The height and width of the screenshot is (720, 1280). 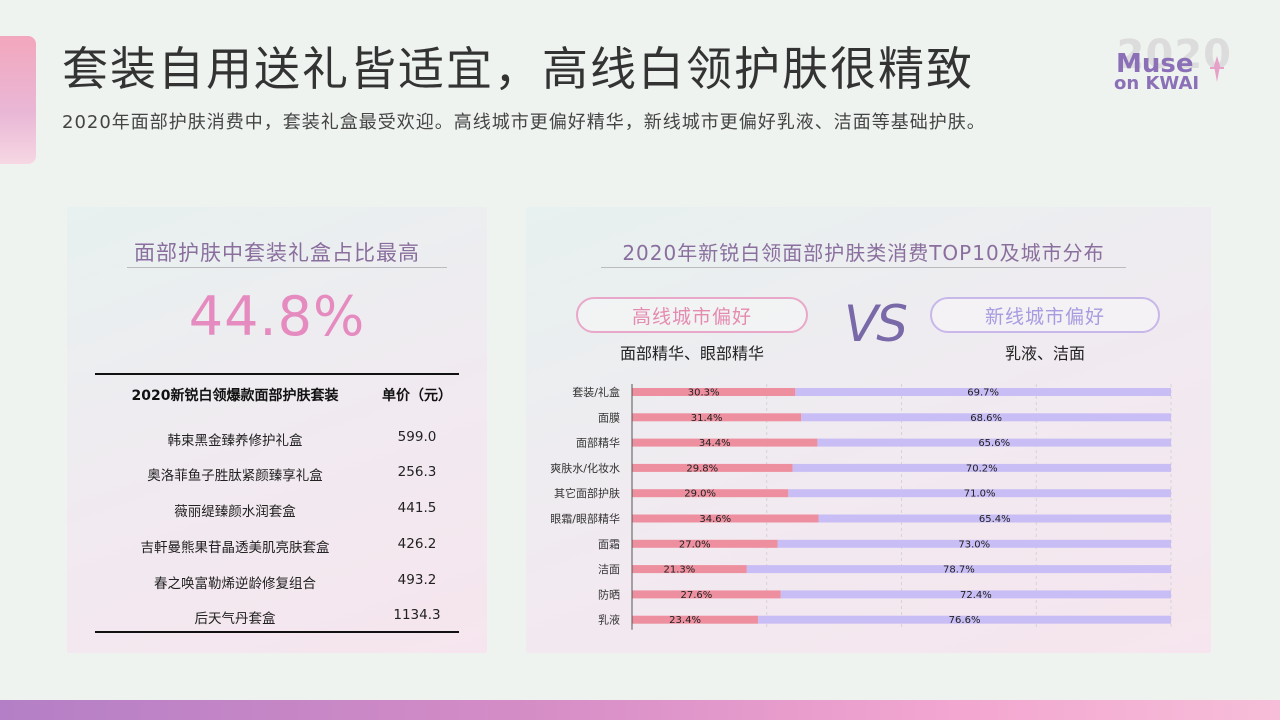 I want to click on data-label: 78.7%, so click(x=959, y=570).